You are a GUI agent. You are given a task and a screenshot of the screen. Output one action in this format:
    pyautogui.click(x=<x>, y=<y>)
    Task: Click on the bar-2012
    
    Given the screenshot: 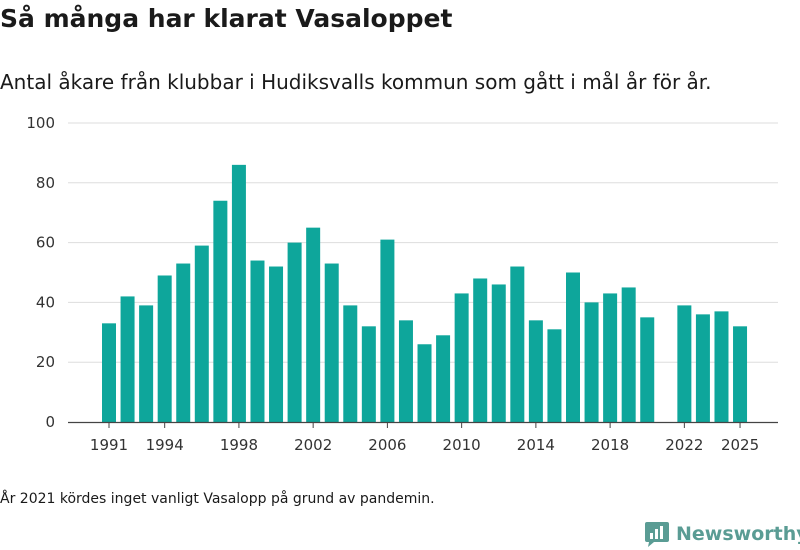 What is the action you would take?
    pyautogui.click(x=498, y=353)
    